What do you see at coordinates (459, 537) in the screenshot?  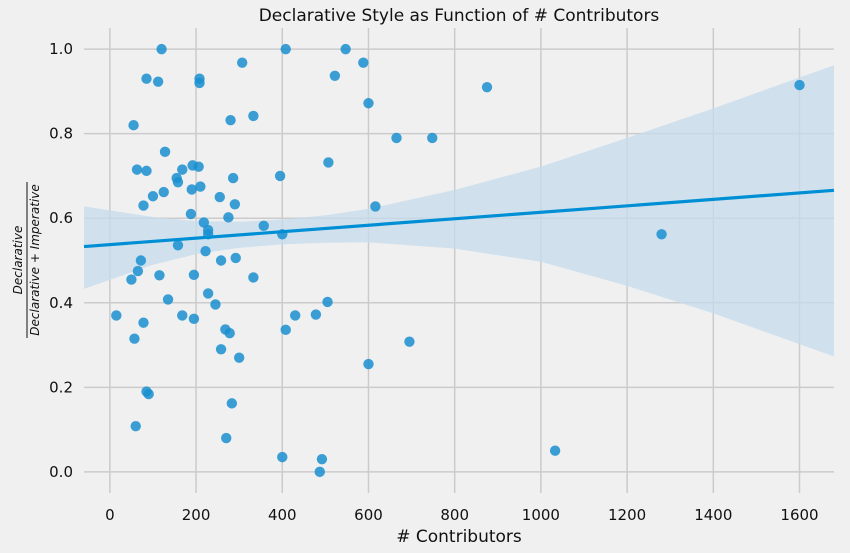 I see `x-axis-label: # Contributors` at bounding box center [459, 537].